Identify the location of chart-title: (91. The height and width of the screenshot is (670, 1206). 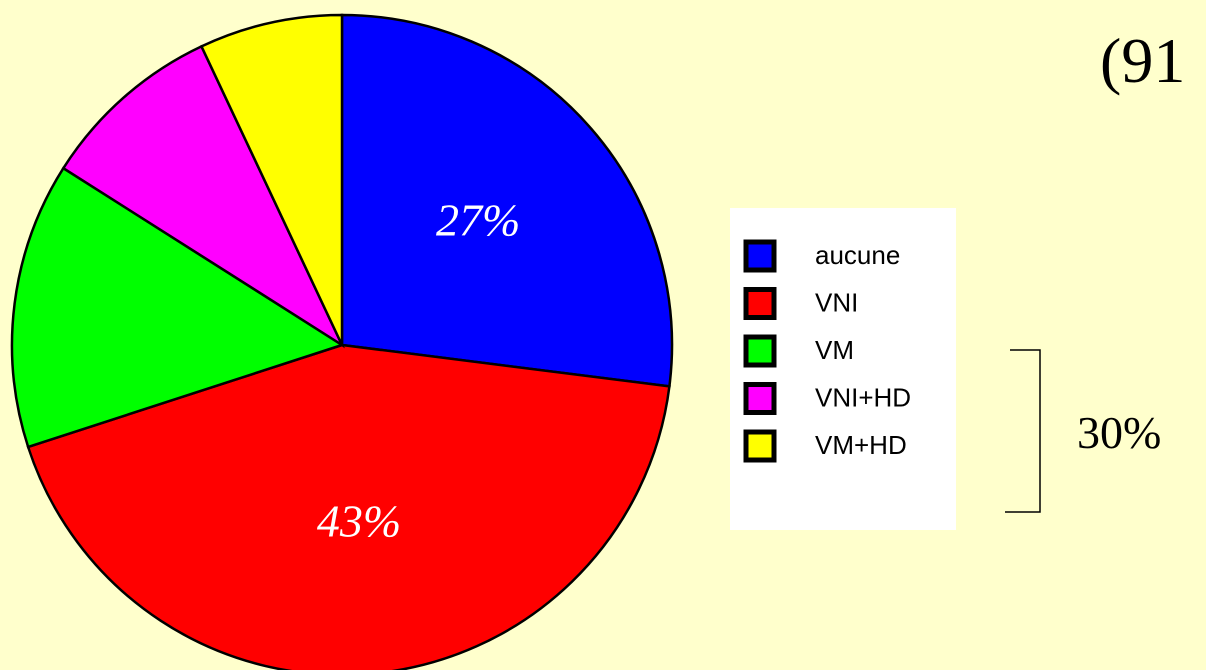
(1142, 60).